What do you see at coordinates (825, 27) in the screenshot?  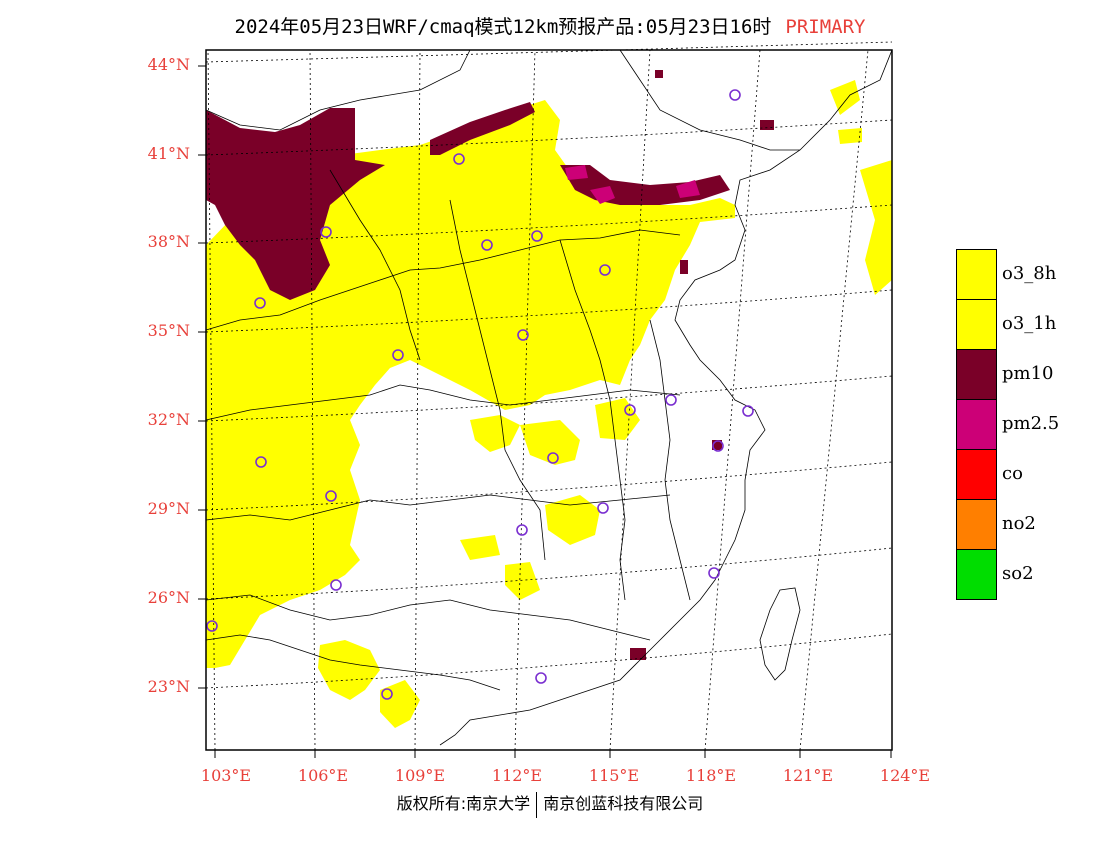 I see `title-tag: PRIMARY` at bounding box center [825, 27].